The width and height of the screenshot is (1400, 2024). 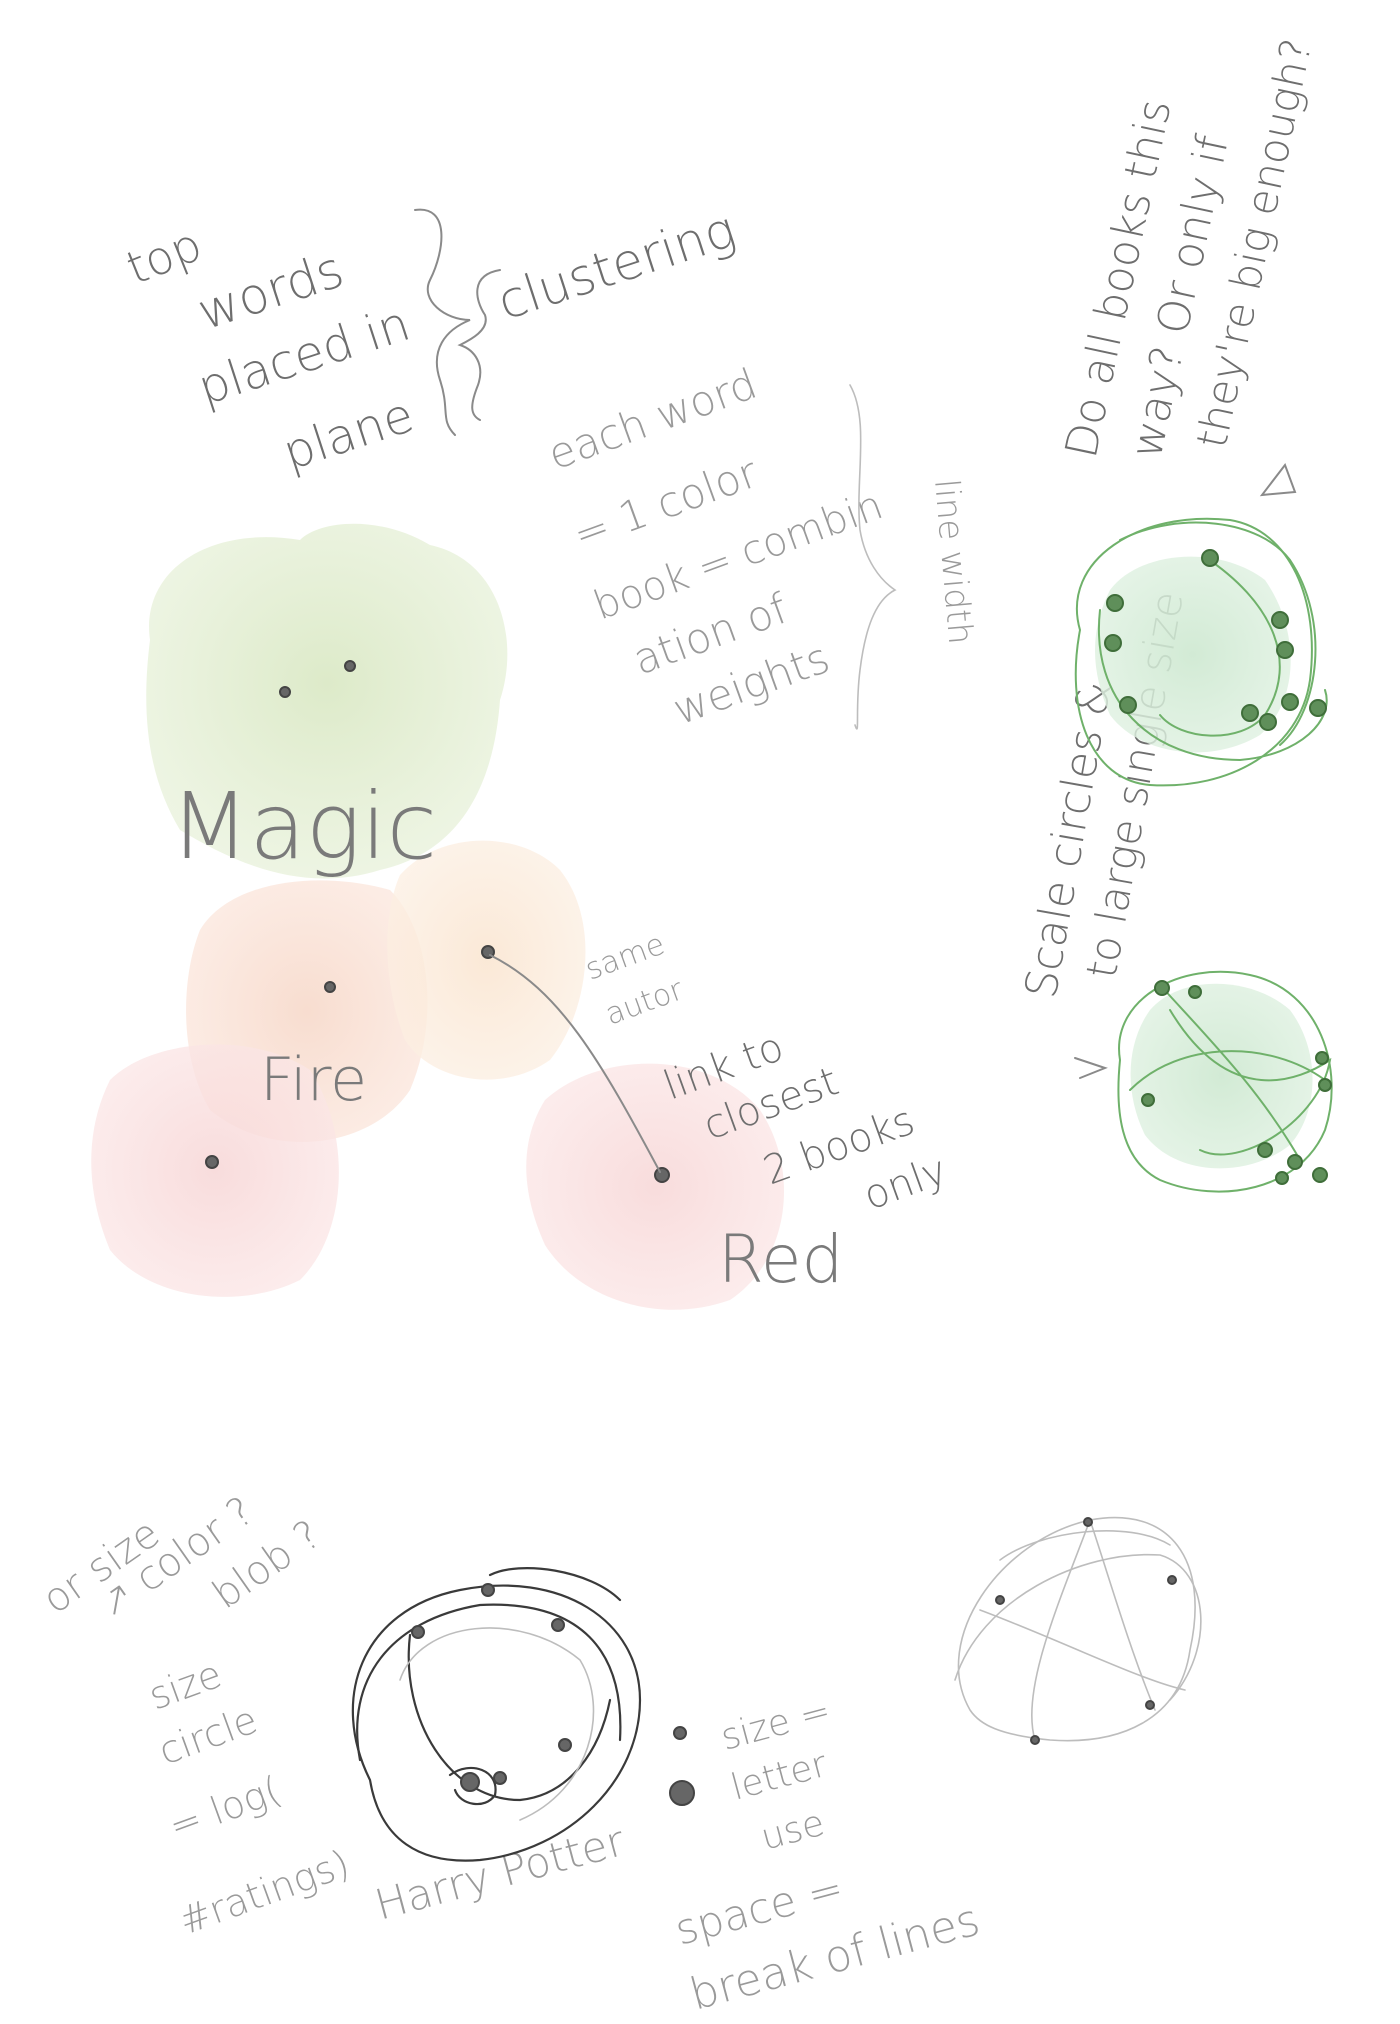 I want to click on harry-potter-cluster, so click(x=496, y=1714).